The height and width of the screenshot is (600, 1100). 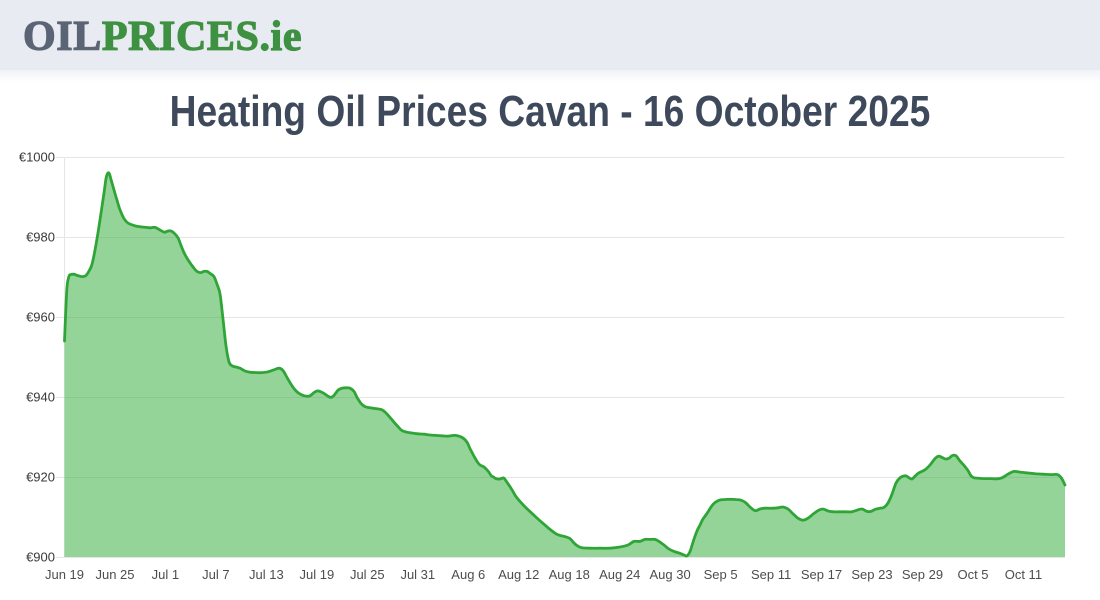 I want to click on svg-text: Aug 6, so click(x=468, y=574).